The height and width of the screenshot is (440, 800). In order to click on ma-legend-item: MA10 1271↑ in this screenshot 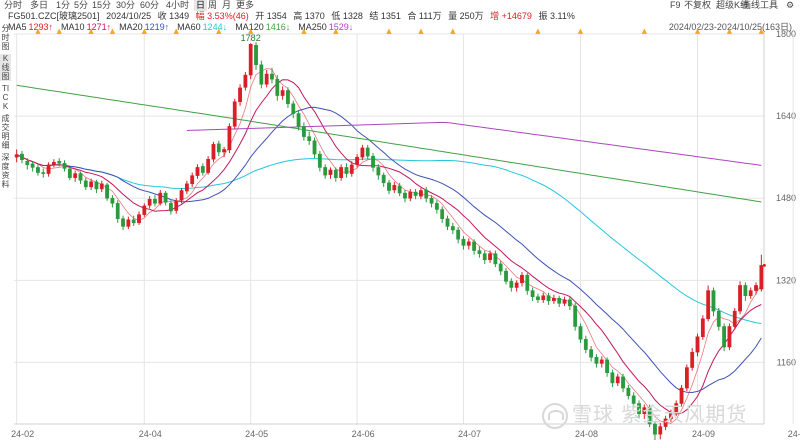, I will do `click(88, 27)`.